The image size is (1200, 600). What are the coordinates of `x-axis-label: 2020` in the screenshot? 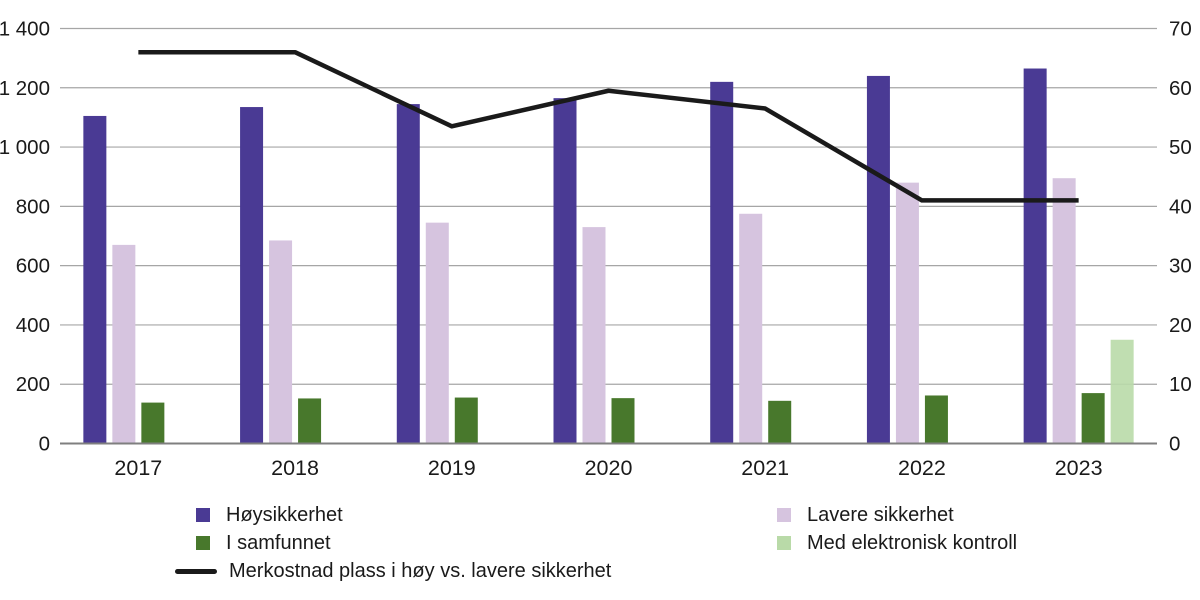 It's located at (609, 468).